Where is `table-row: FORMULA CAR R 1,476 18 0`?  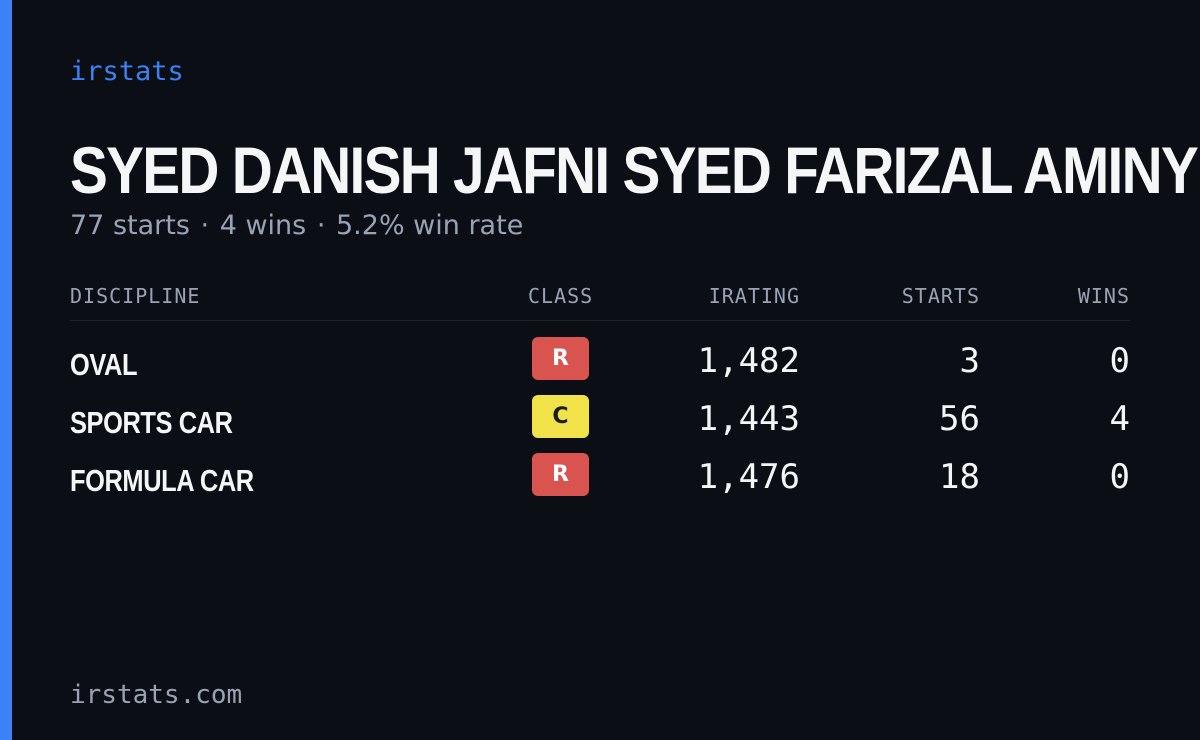 table-row: FORMULA CAR R 1,476 18 0 is located at coordinates (600, 482).